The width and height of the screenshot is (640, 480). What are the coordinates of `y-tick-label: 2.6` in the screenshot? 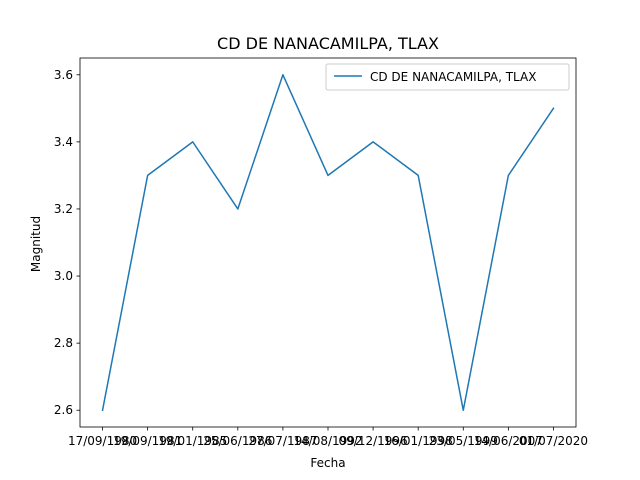 It's located at (63, 410).